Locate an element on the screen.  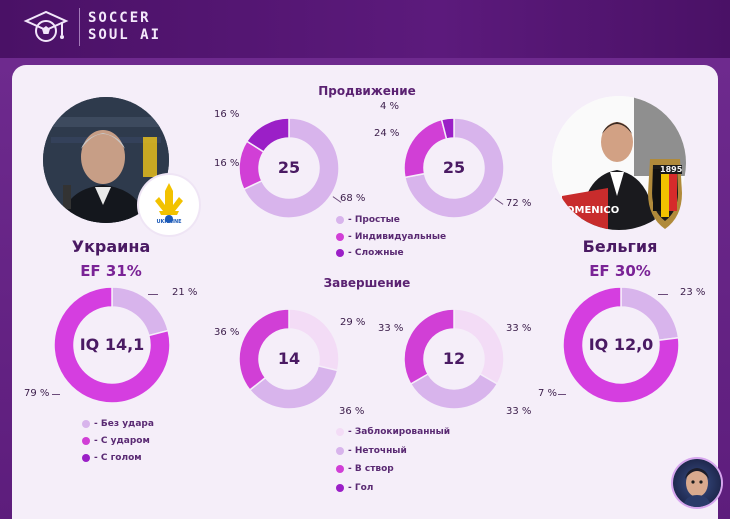
legend-item-individual: - Индивидуальные is located at coordinates (391, 237).